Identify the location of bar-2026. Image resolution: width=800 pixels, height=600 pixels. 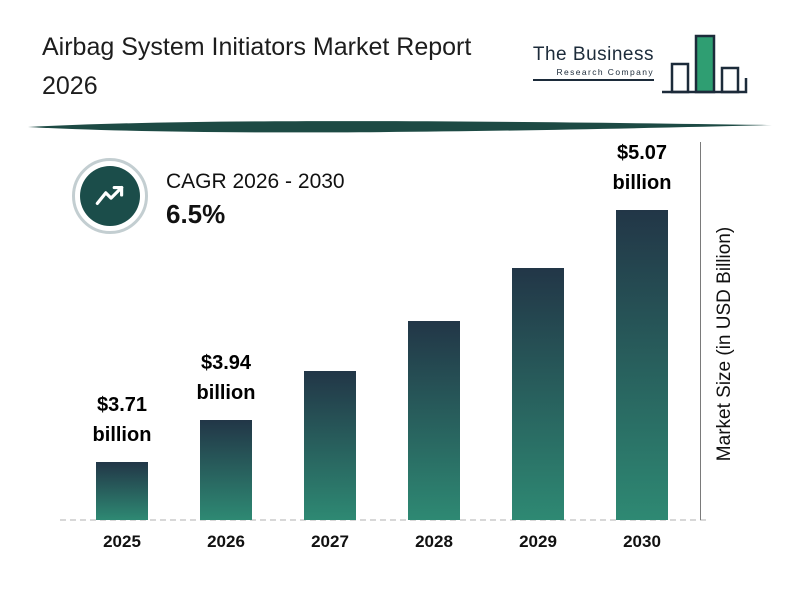
(226, 470).